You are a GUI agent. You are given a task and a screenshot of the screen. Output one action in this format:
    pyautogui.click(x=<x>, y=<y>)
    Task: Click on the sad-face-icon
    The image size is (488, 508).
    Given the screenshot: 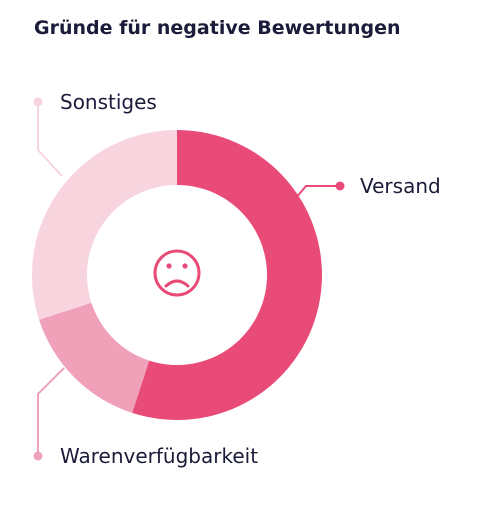 What is the action you would take?
    pyautogui.click(x=177, y=273)
    